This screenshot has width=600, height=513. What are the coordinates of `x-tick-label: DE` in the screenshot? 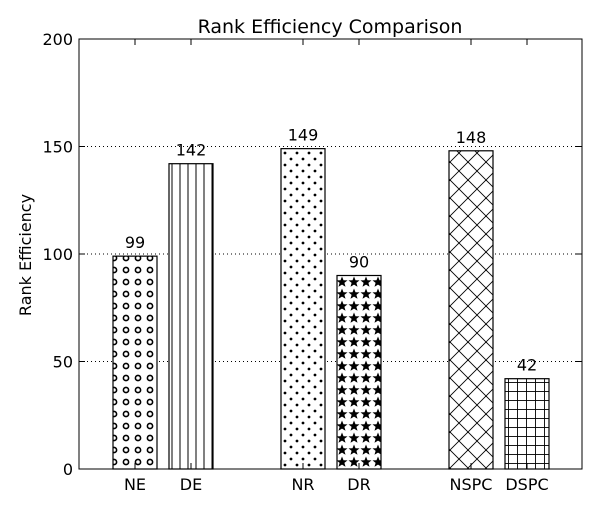 It's located at (191, 484).